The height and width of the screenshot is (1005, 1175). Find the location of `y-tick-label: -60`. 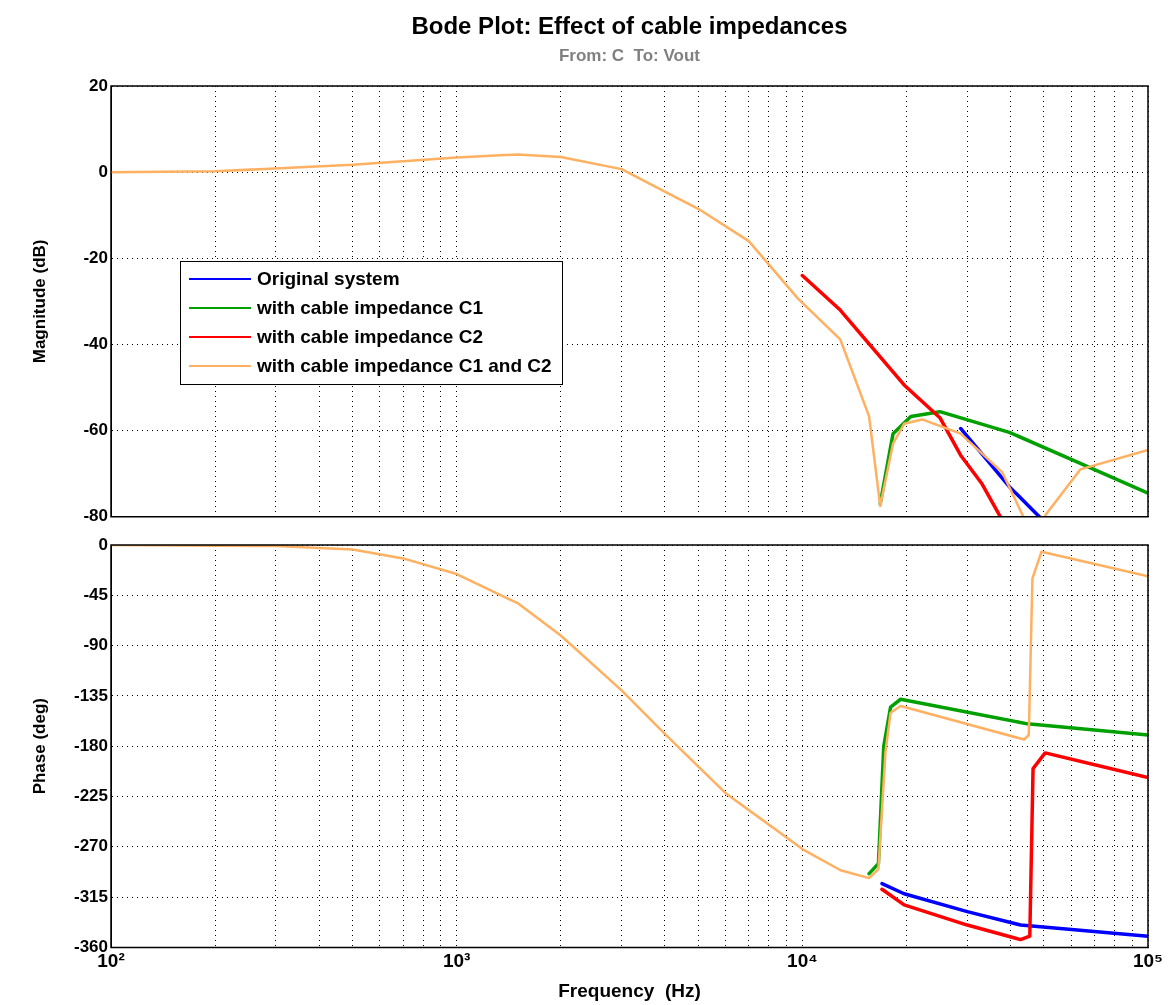

y-tick-label: -60 is located at coordinates (95, 430).